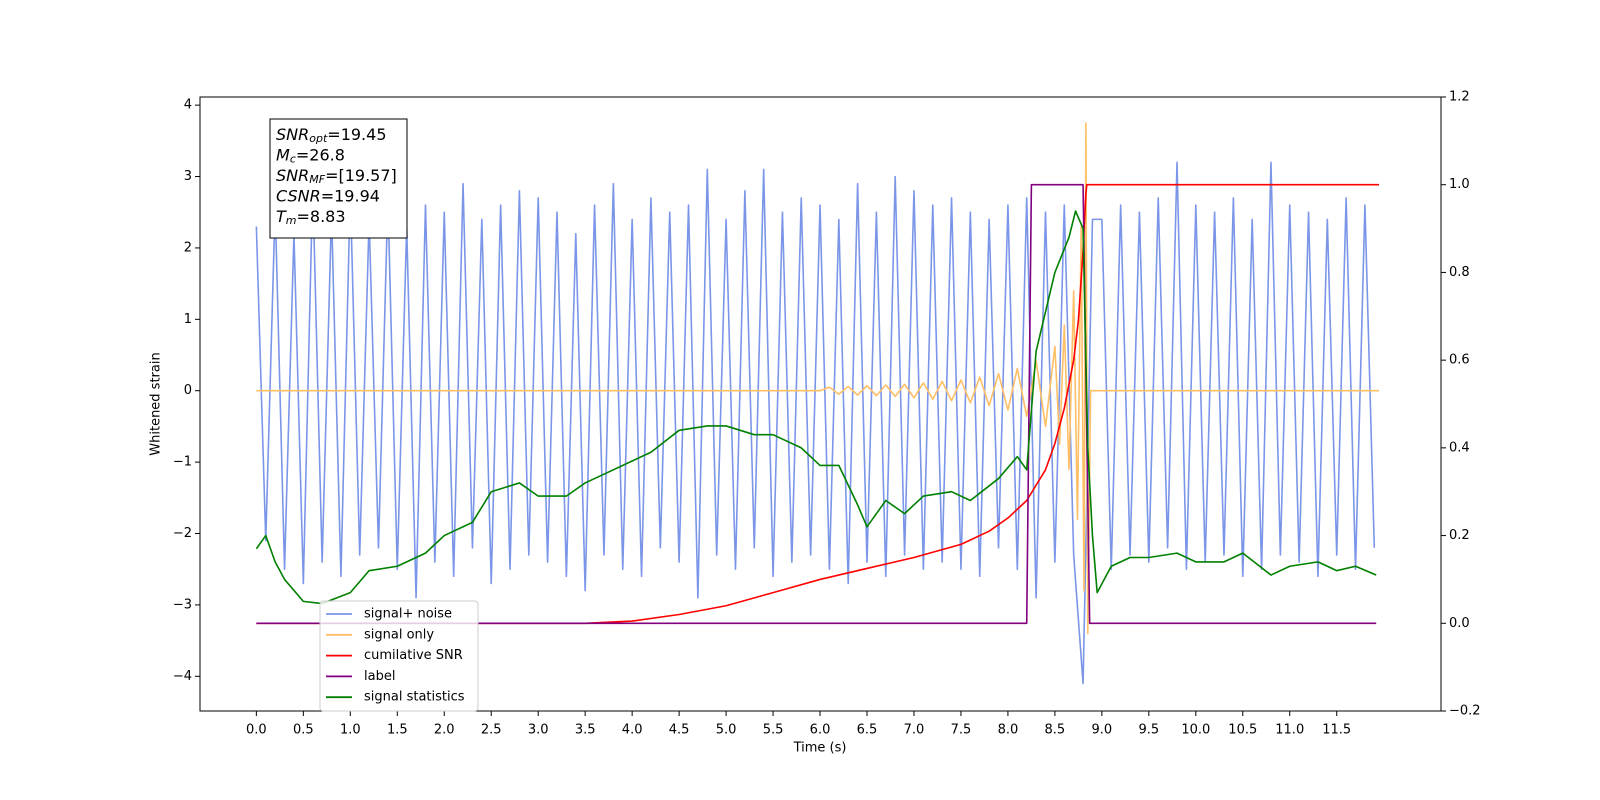  I want to click on annotation-line: SNRopt=19.45, so click(331, 135).